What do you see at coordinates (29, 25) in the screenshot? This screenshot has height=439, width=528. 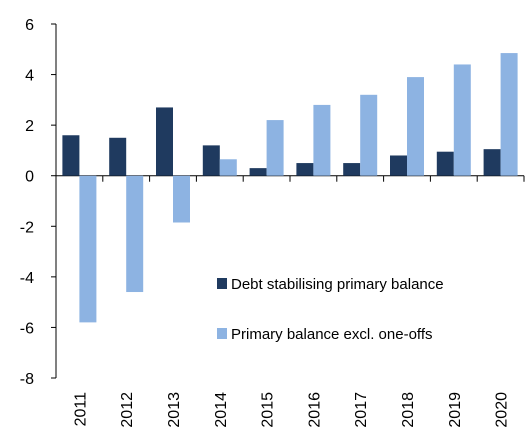 I see `y-tick-label: 6` at bounding box center [29, 25].